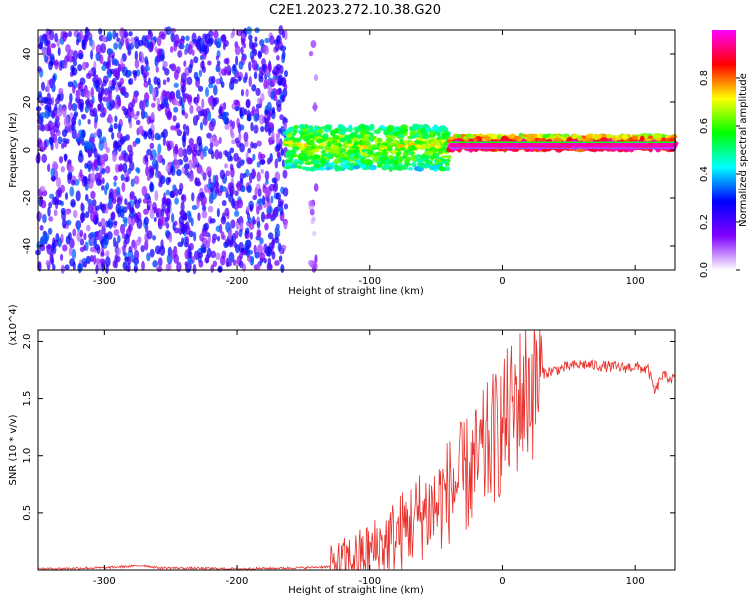 The height and width of the screenshot is (600, 750). Describe the element at coordinates (27, 150) in the screenshot. I see `spectrogram-y-tick-label: 0` at that location.